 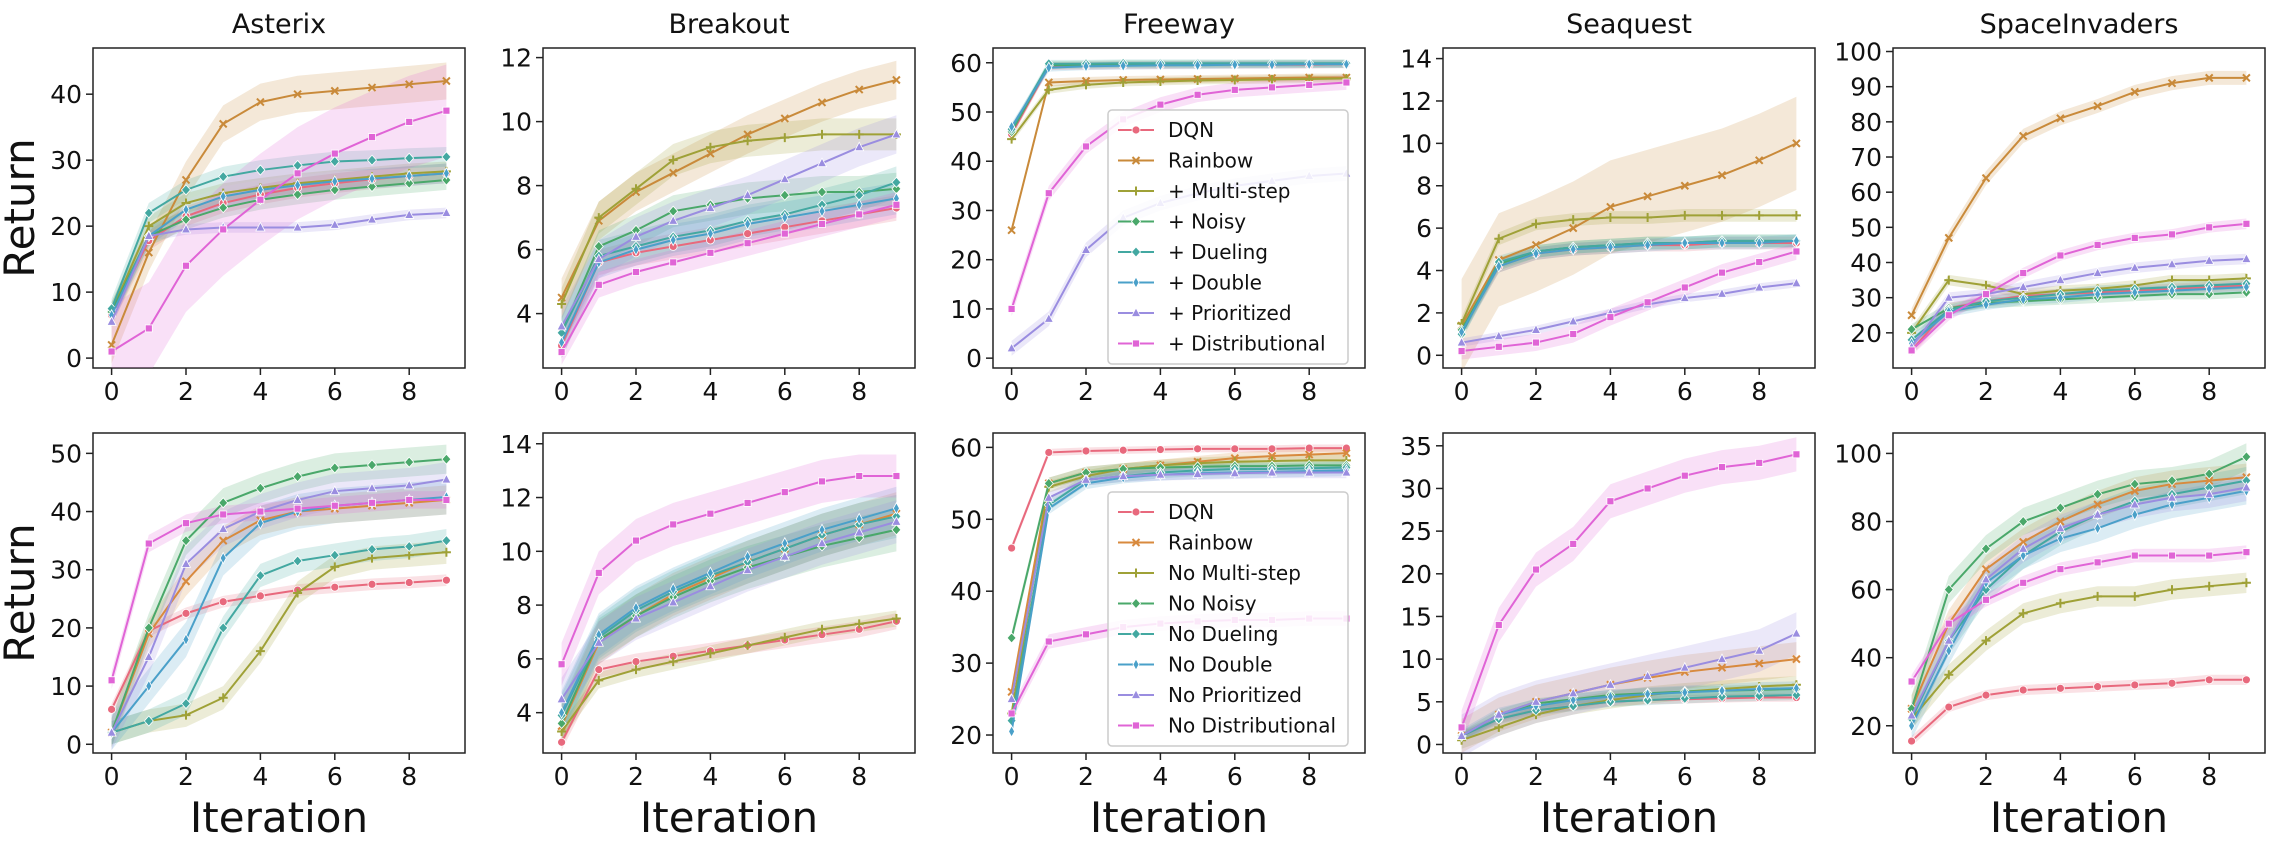 I want to click on legend-label-rainbow: Rainbow, so click(x=1210, y=543).